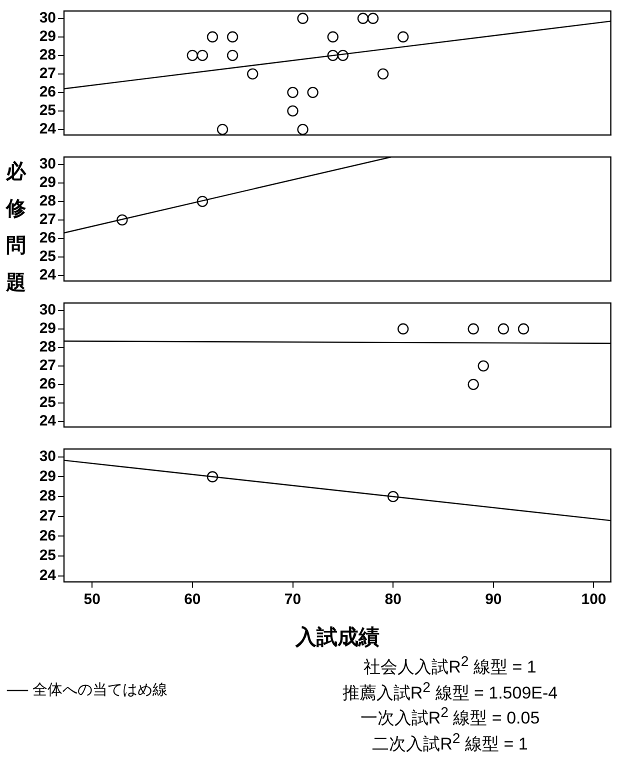 The height and width of the screenshot is (772, 617). Describe the element at coordinates (450, 691) in the screenshot. I see `text: 推薦入試R$^{2}$ 線型 = 1.509E-4` at that location.